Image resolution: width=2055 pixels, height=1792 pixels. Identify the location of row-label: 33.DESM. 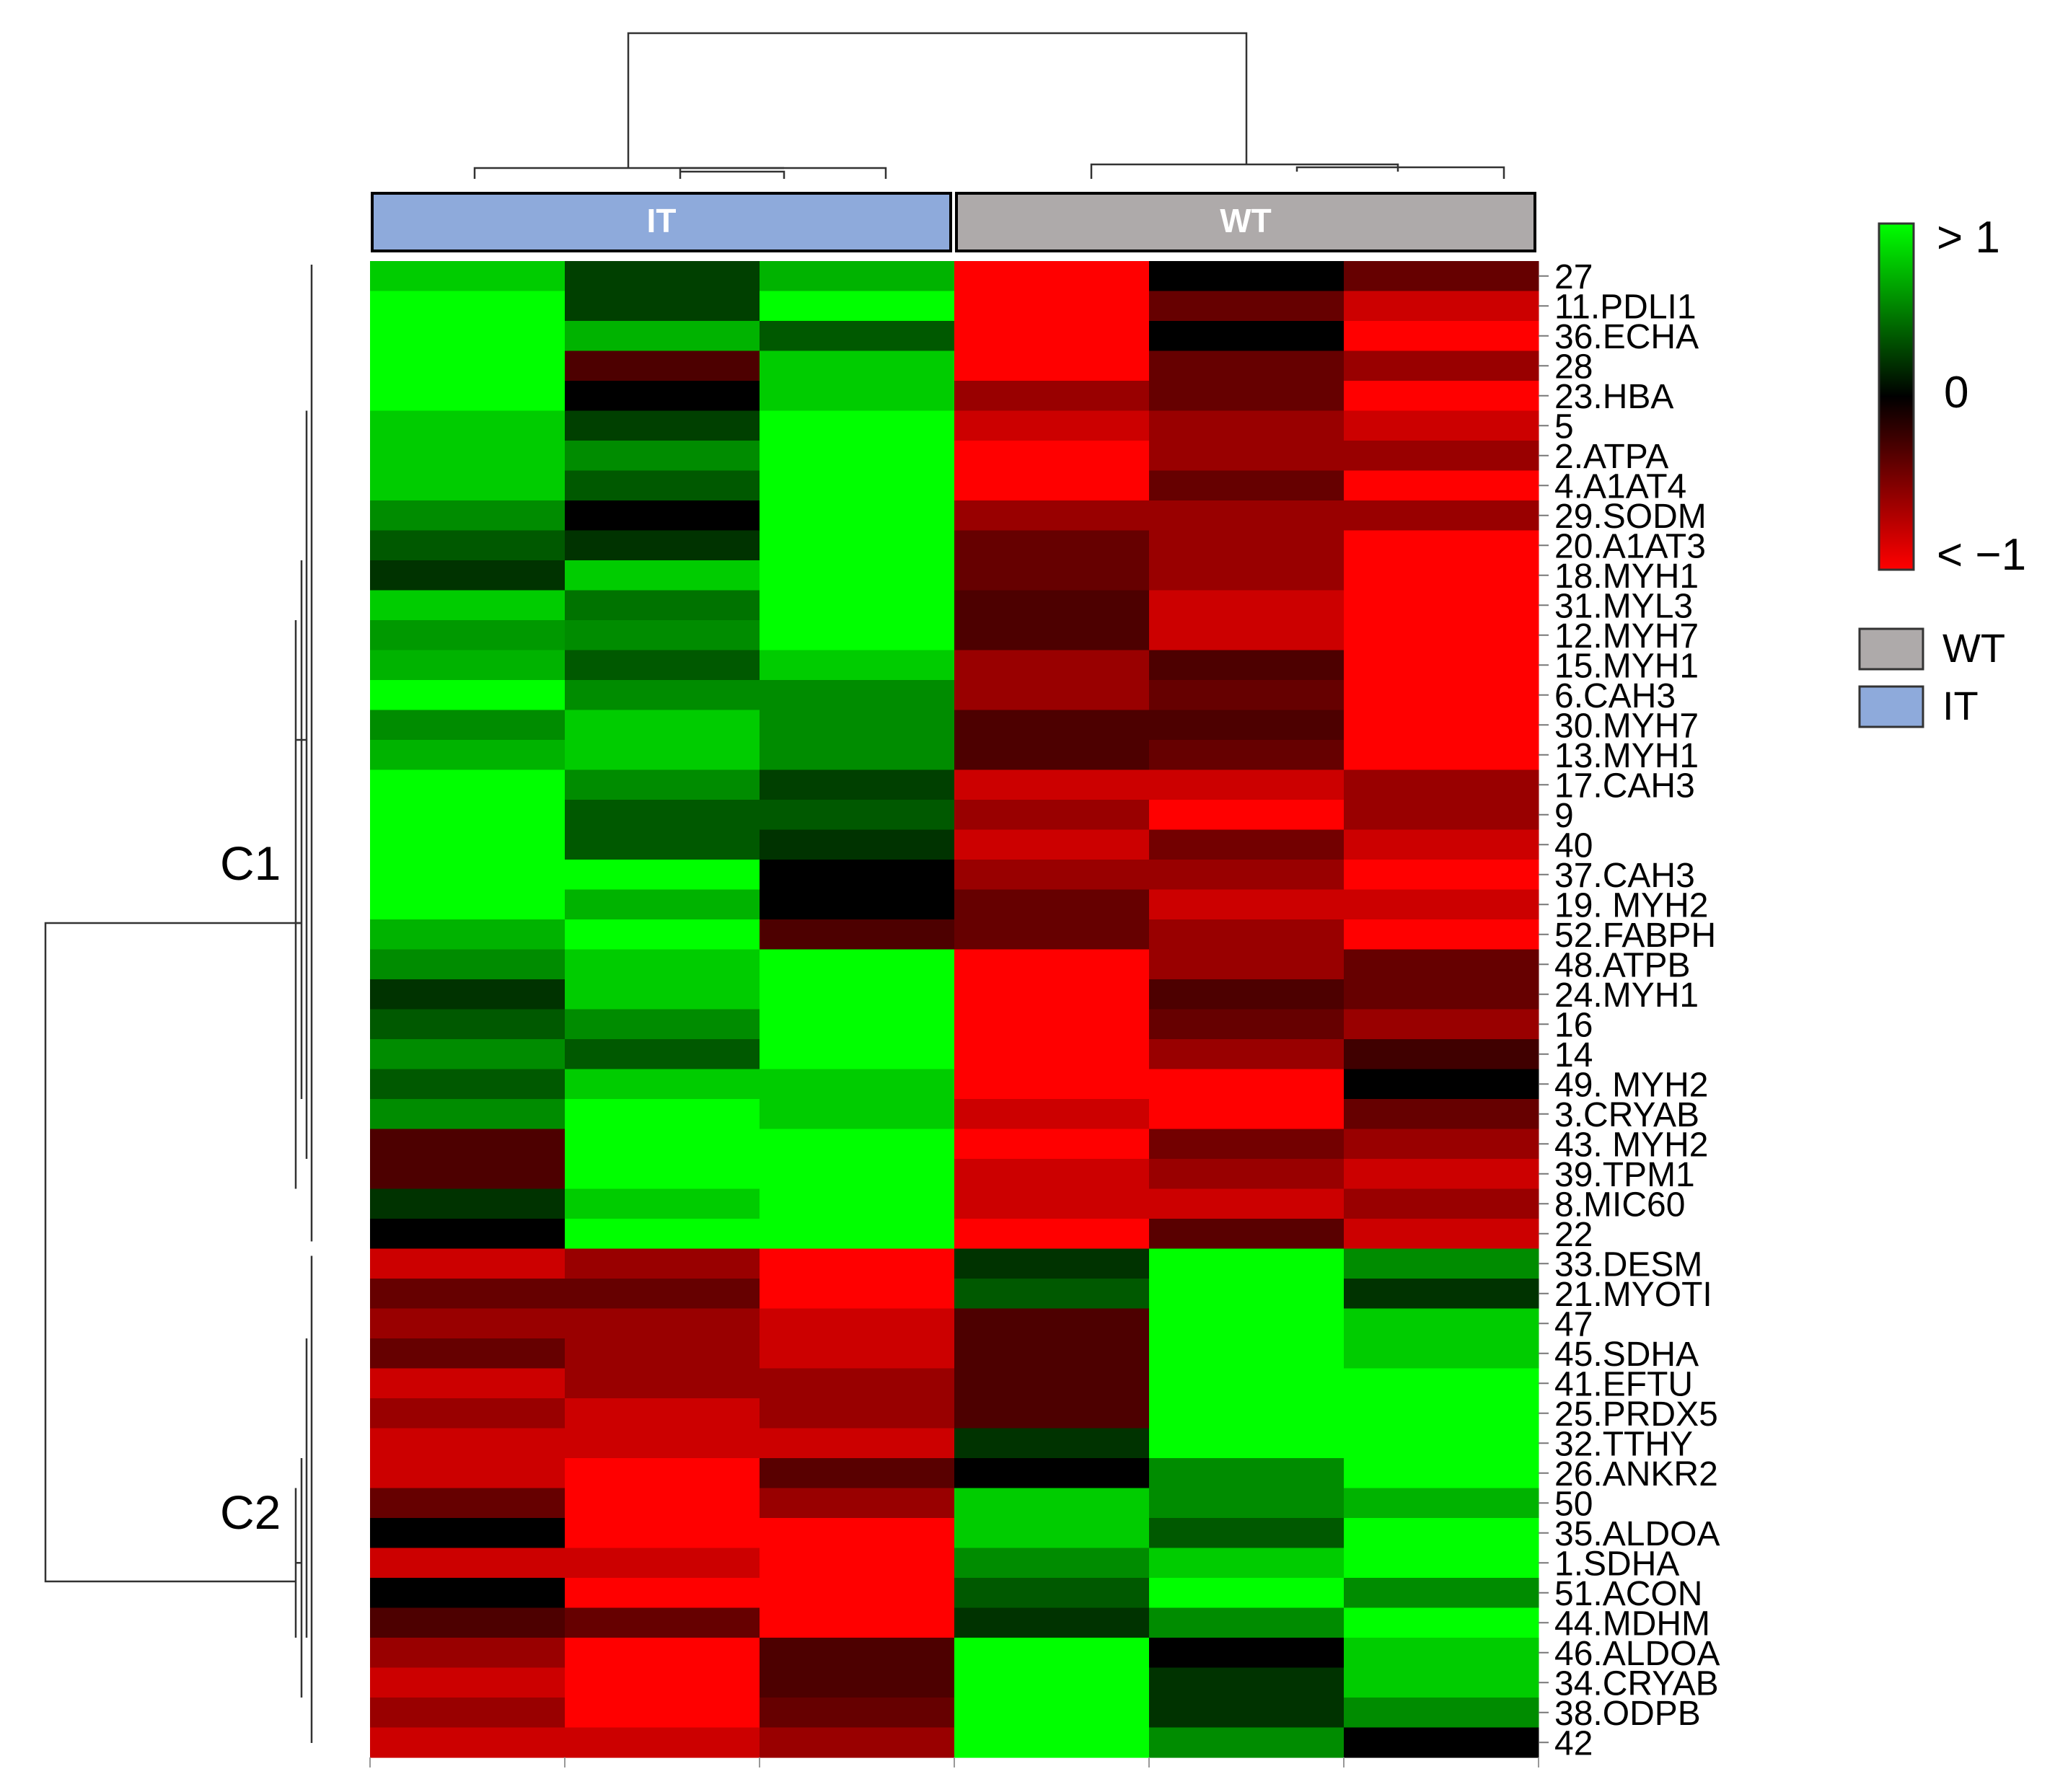
(1628, 1264).